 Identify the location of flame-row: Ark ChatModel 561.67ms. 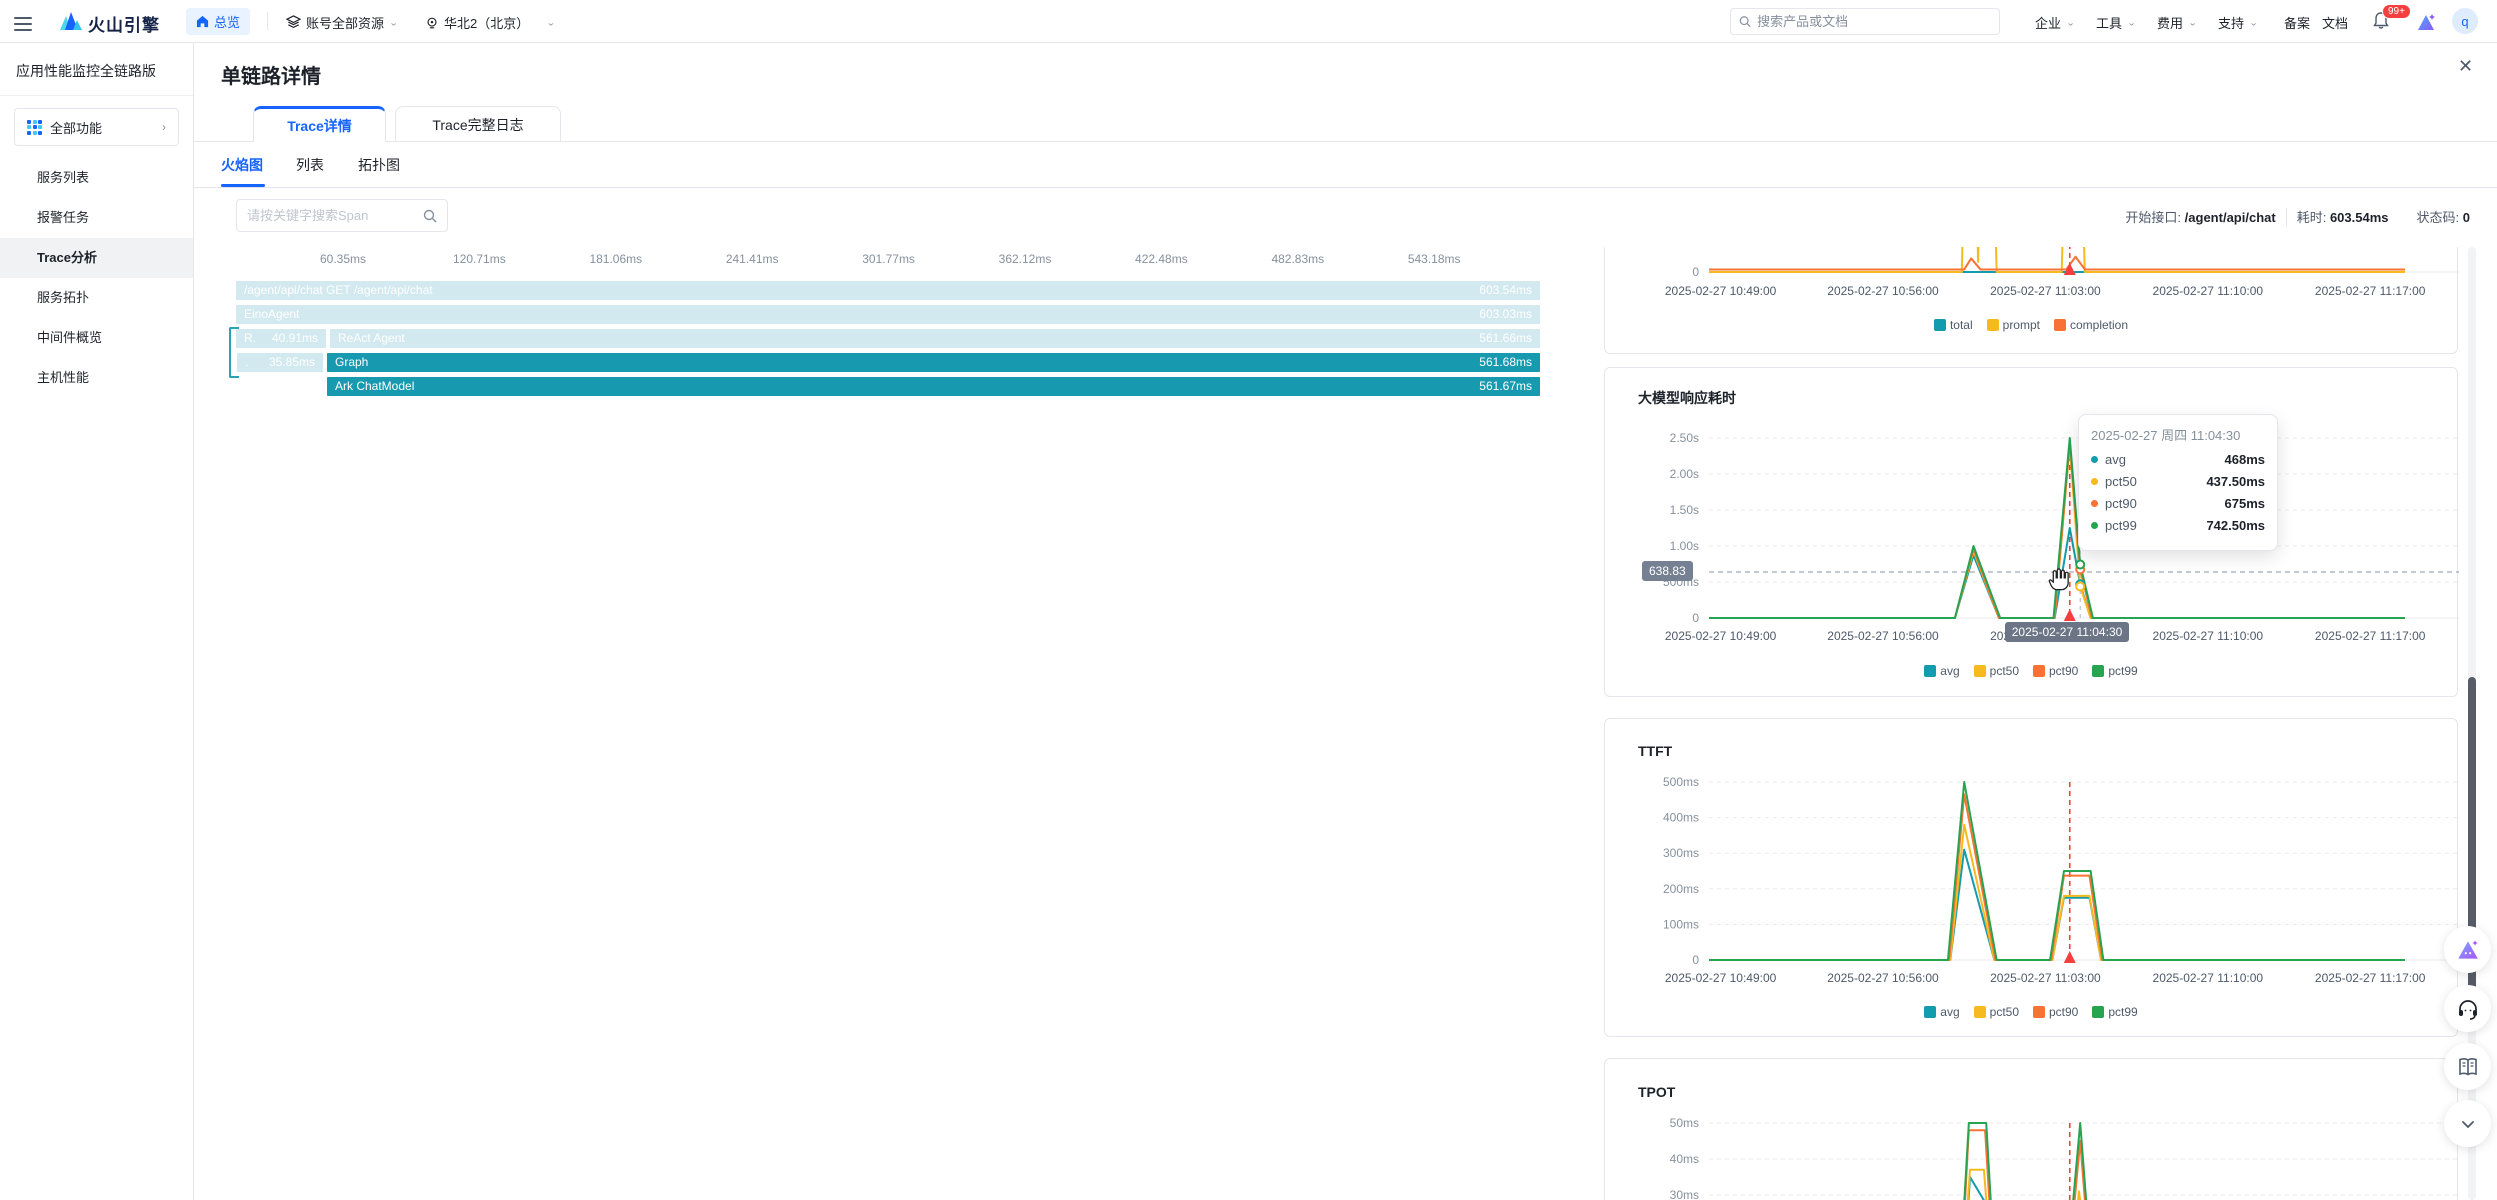
(888, 386).